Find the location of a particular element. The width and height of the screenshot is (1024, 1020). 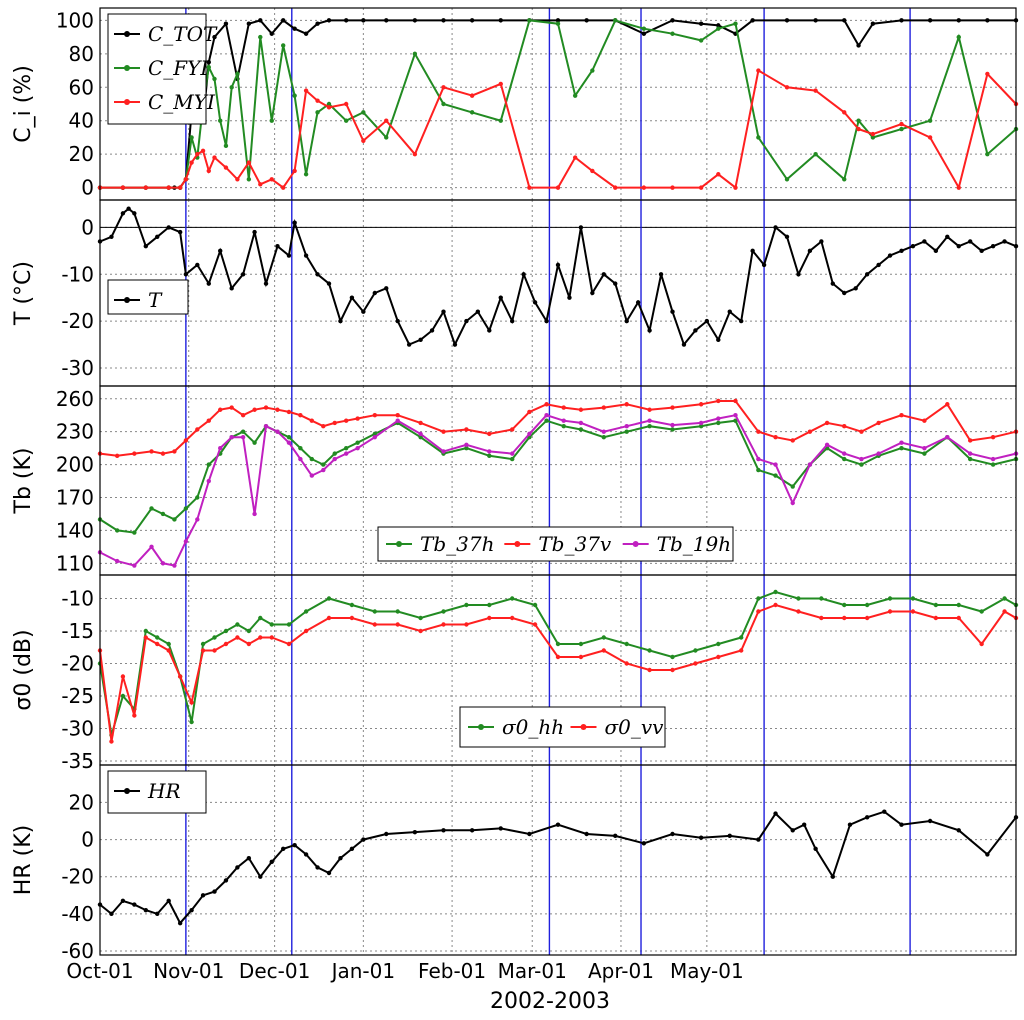

series-σ0_hh-line is located at coordinates (558, 663).